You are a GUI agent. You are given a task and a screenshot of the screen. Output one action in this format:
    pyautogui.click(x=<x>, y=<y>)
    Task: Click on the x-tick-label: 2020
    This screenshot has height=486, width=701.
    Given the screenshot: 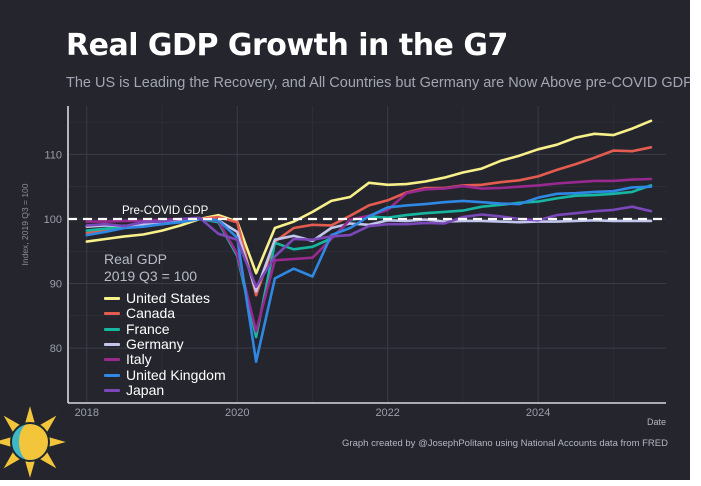 What is the action you would take?
    pyautogui.click(x=237, y=413)
    